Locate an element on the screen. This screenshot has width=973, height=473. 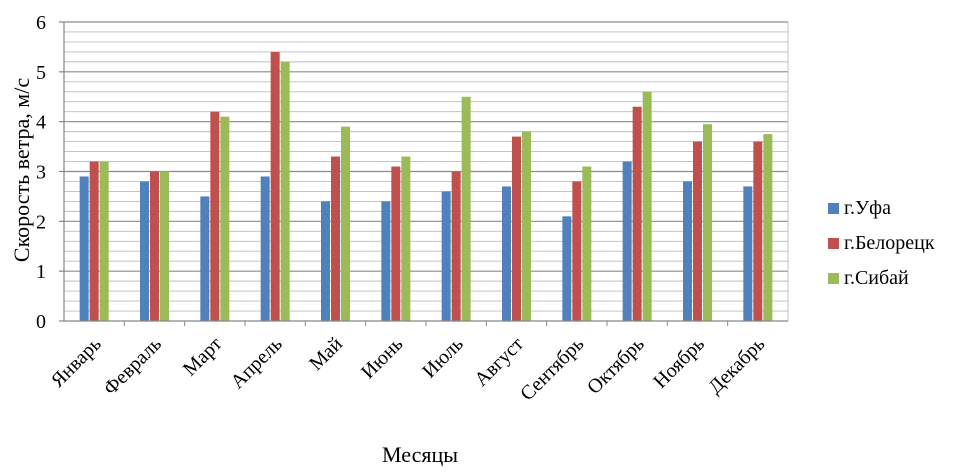
y-tick-labels: 0 1 2 3 4 5 6 is located at coordinates (41, 172).